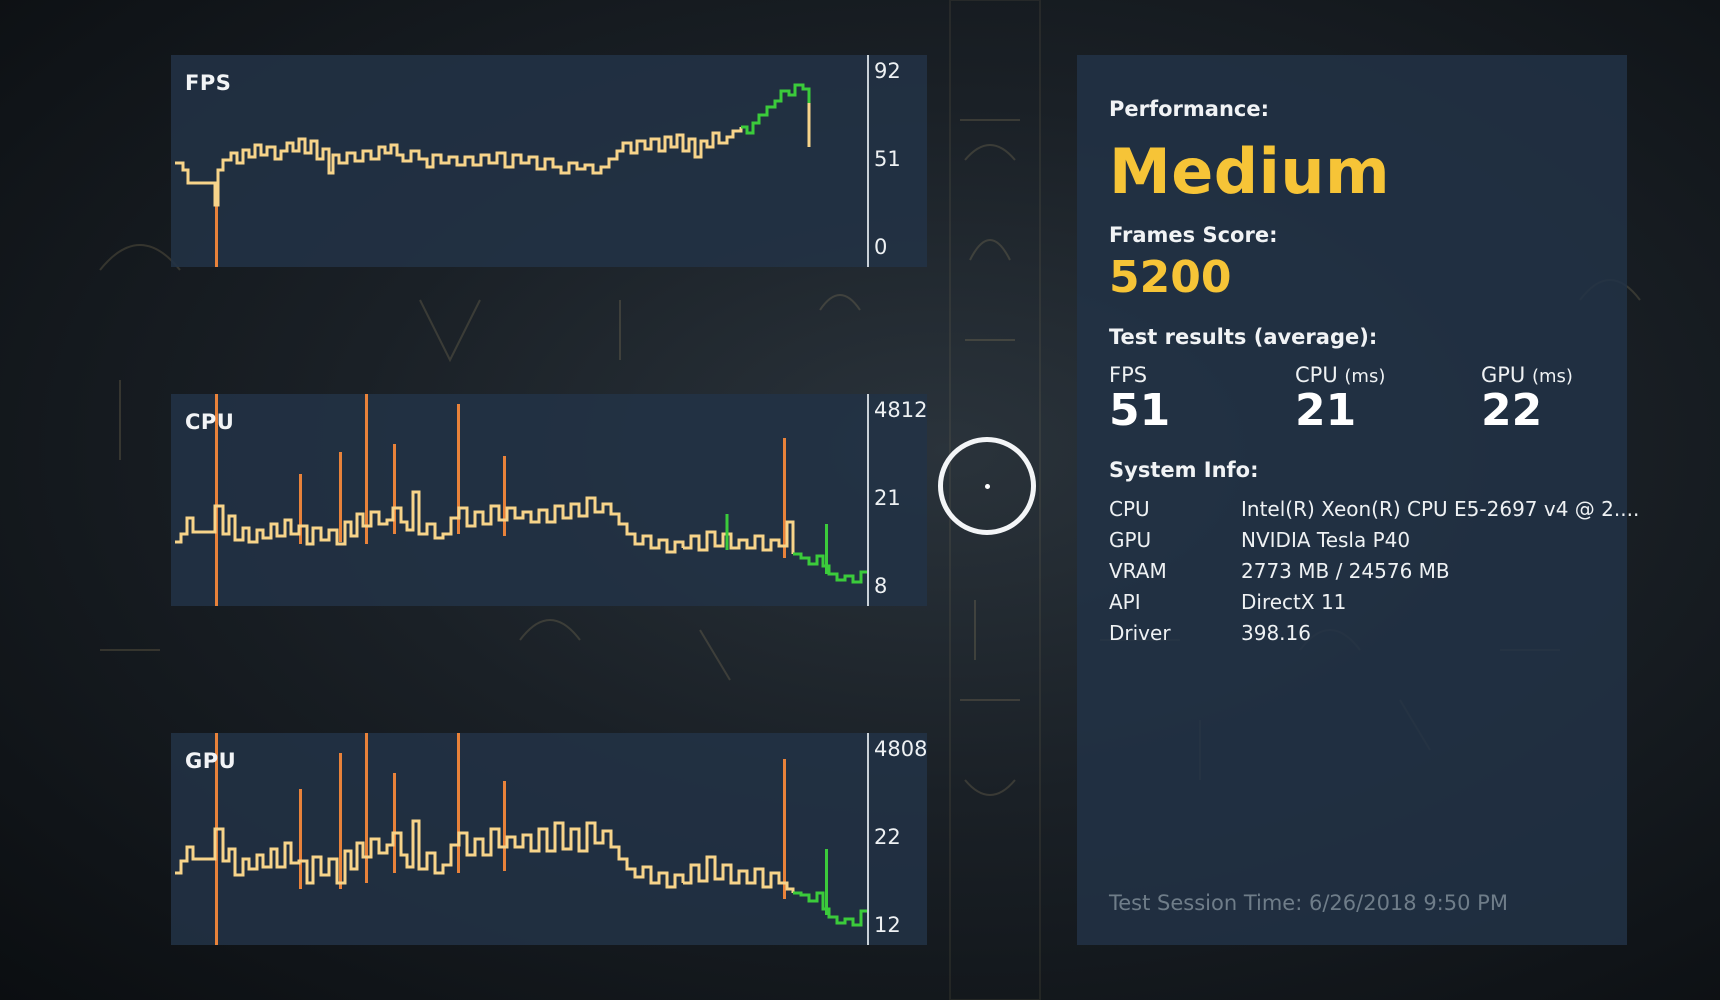 Image resolution: width=1720 pixels, height=1000 pixels. Describe the element at coordinates (826, 882) in the screenshot. I see `gpu-green-spike` at that location.